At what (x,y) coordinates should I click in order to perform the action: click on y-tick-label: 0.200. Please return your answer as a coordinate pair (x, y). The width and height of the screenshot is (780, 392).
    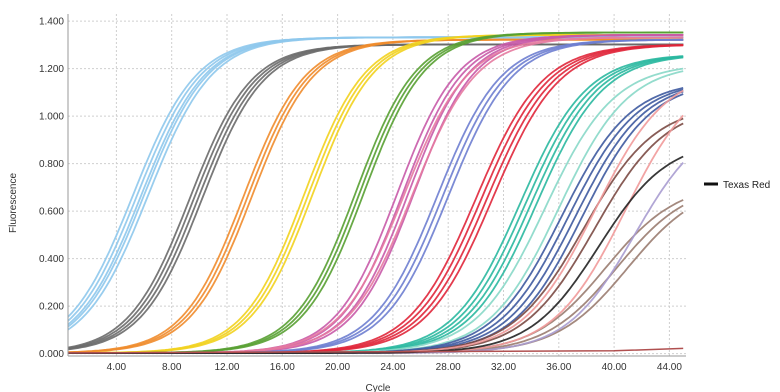
    Looking at the image, I should click on (51, 307).